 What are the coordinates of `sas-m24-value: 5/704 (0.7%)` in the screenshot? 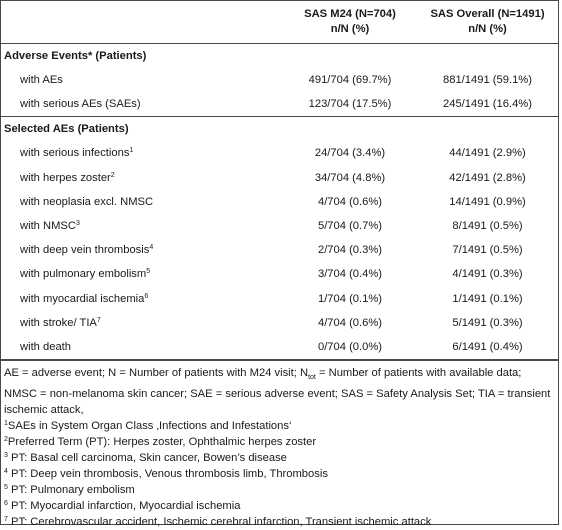 It's located at (350, 226).